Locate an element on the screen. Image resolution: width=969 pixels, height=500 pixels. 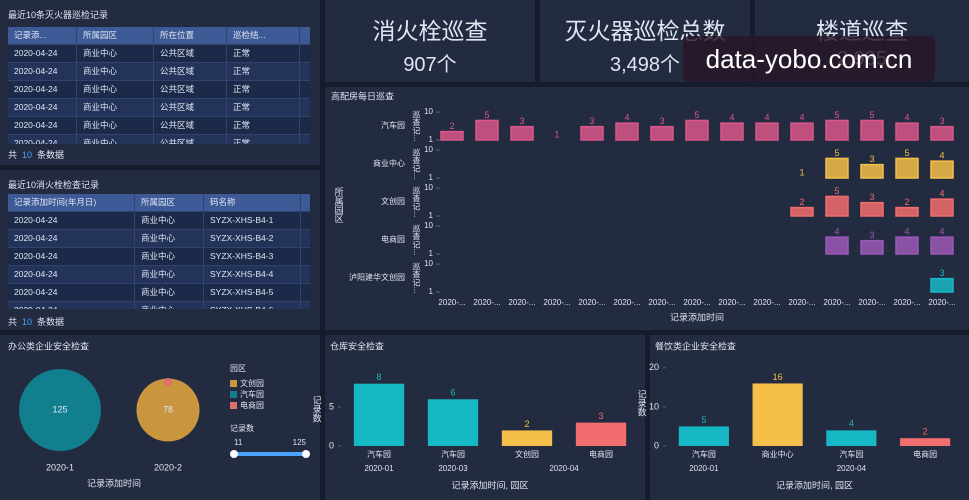
size-legend-label: 125 is located at coordinates (300, 442).